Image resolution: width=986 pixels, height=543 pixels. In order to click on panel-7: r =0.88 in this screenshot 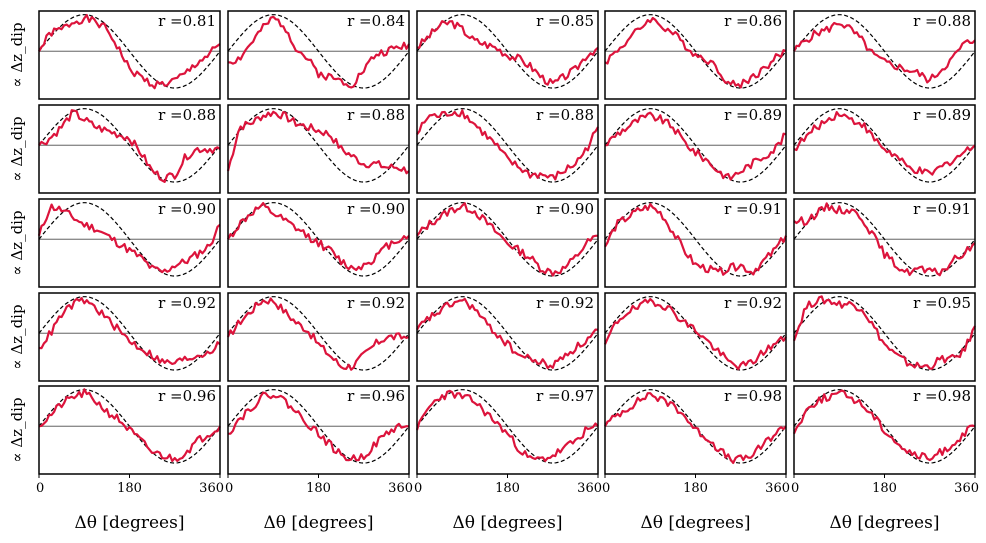, I will do `click(318, 149)`.